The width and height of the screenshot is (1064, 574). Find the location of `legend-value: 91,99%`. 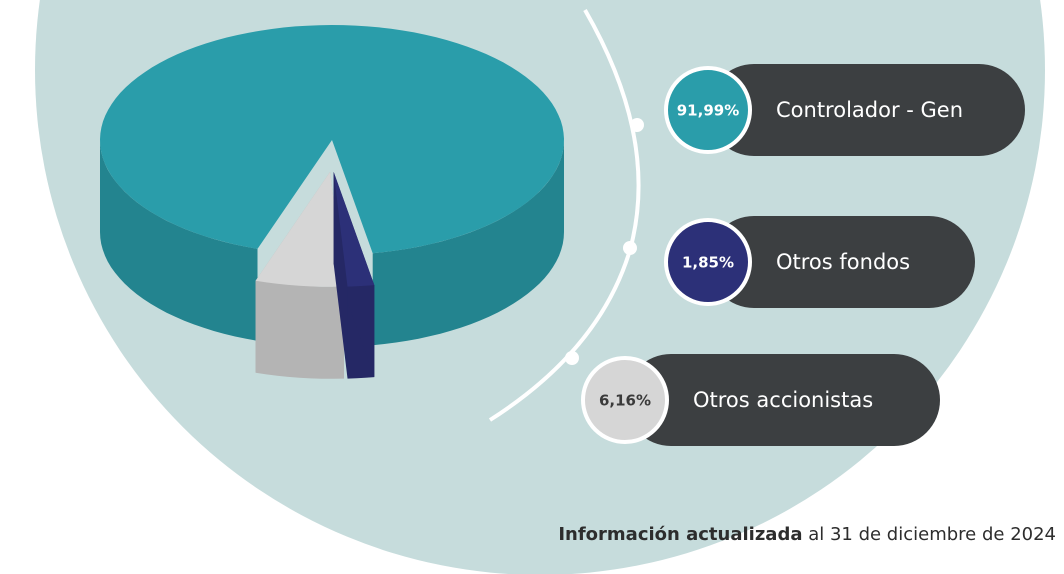

legend-value: 91,99% is located at coordinates (708, 111).